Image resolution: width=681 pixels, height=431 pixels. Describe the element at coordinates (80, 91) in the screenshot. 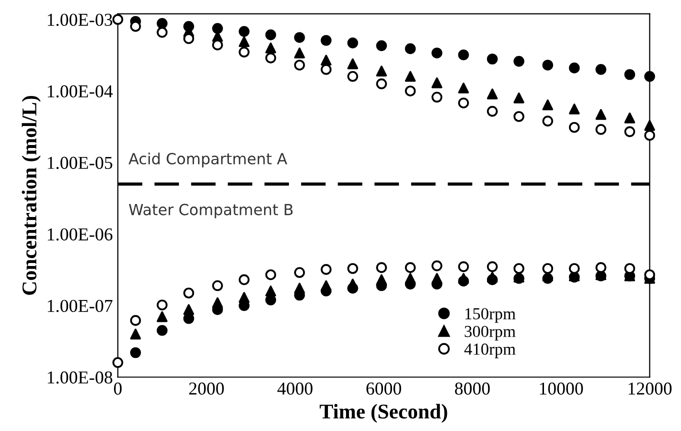

I see `y-tick-label: 1.00E-04` at that location.